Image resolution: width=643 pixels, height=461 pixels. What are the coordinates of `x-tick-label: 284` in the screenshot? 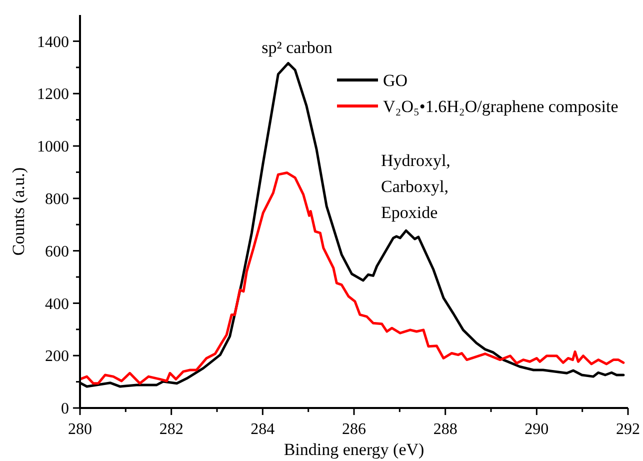 It's located at (262, 429).